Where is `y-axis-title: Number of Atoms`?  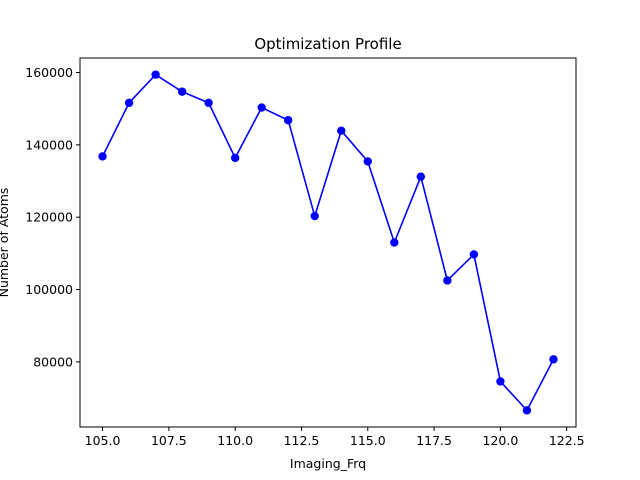
y-axis-title: Number of Atoms is located at coordinates (5, 243).